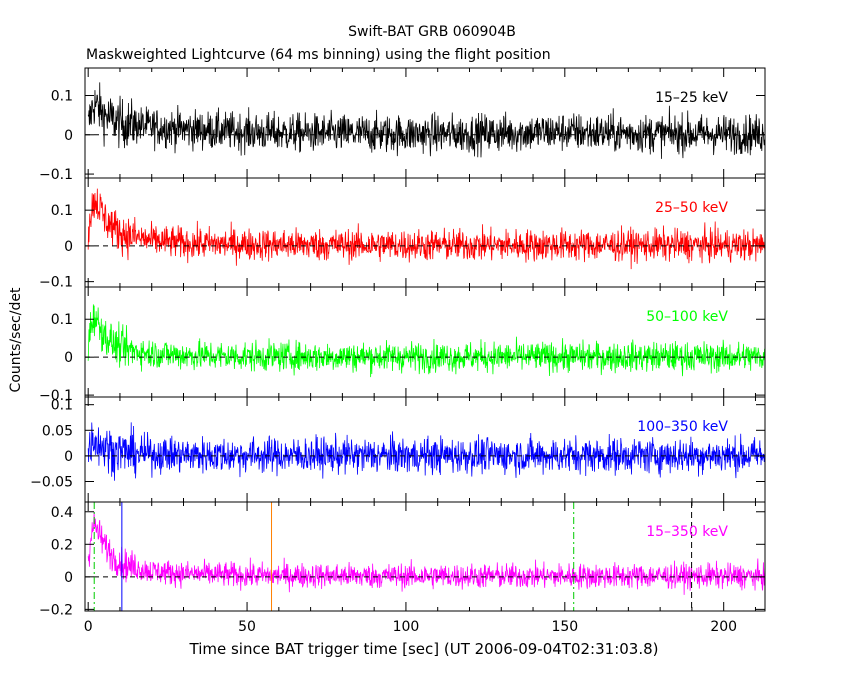 The width and height of the screenshot is (850, 684). What do you see at coordinates (62, 513) in the screenshot?
I see `y-tick-label: 0.4` at bounding box center [62, 513].